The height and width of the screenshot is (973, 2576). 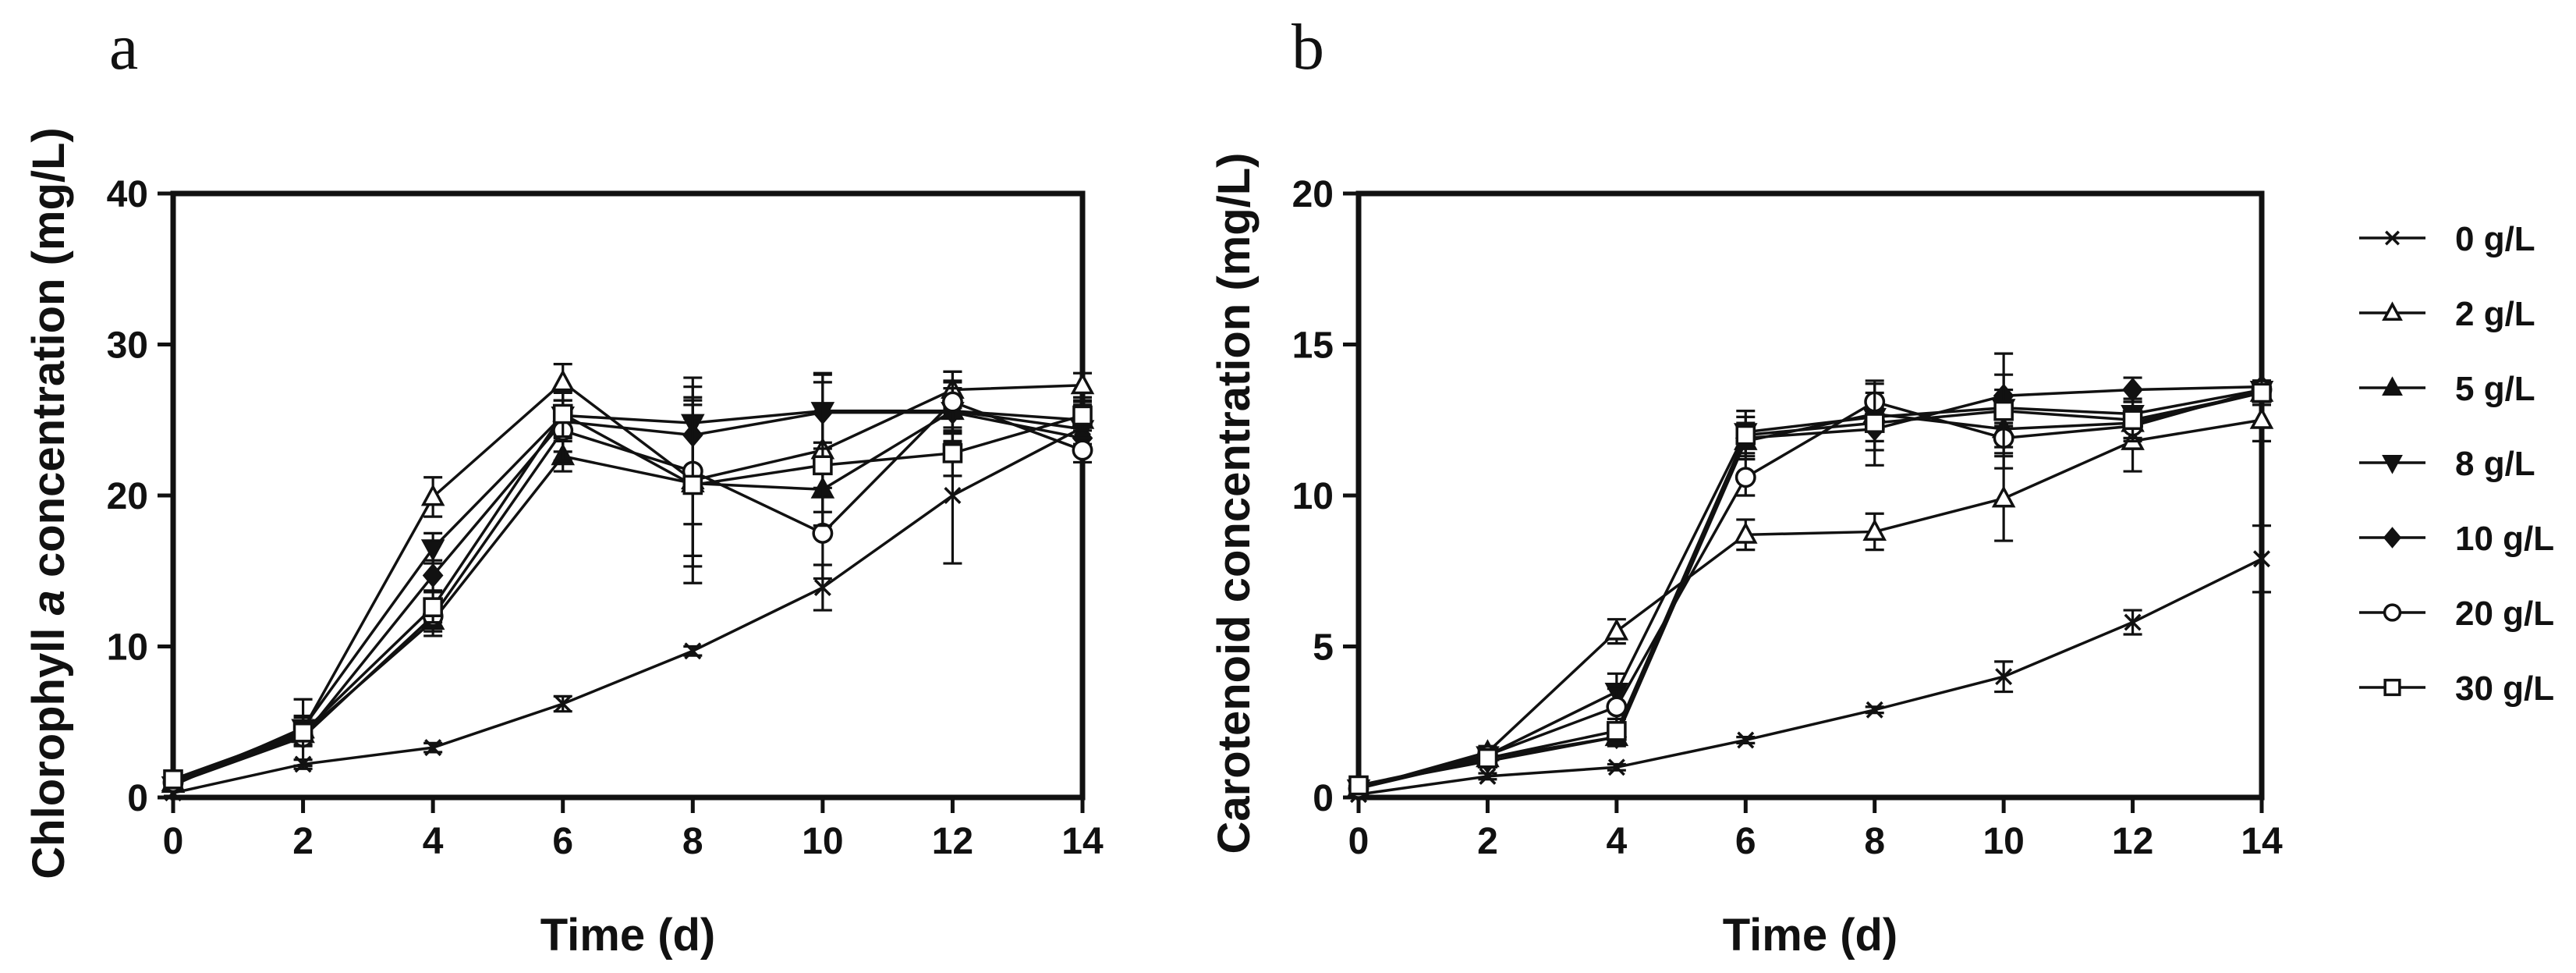 I want to click on panel-a-series-8gl-line, so click(x=627, y=598).